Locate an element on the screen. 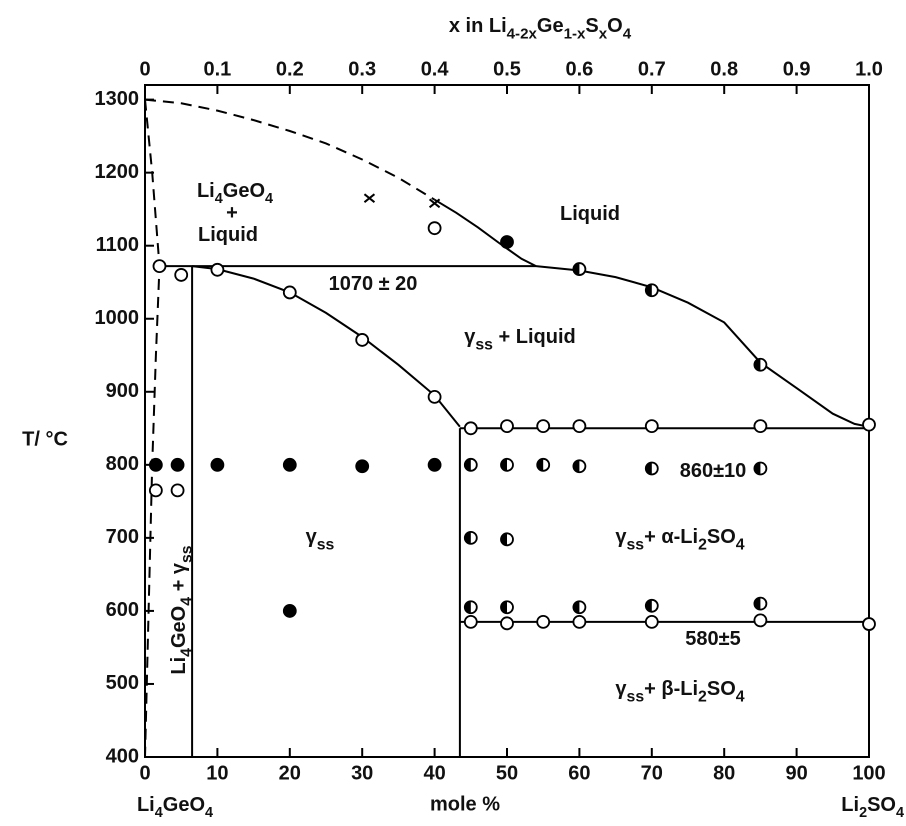 The width and height of the screenshot is (906, 826). cross-stroke is located at coordinates (434, 203).